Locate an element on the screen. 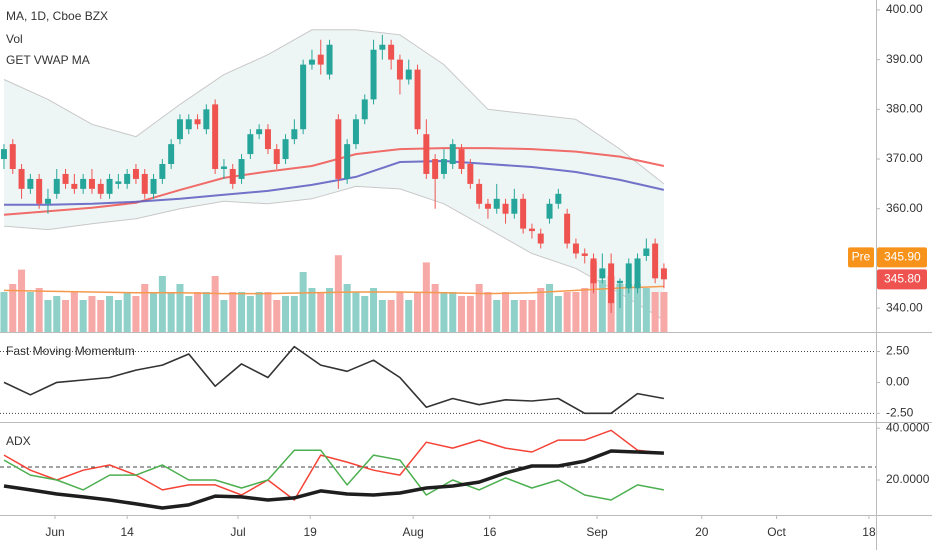 This screenshot has width=932, height=550. x-tick-label: 20 is located at coordinates (702, 532).